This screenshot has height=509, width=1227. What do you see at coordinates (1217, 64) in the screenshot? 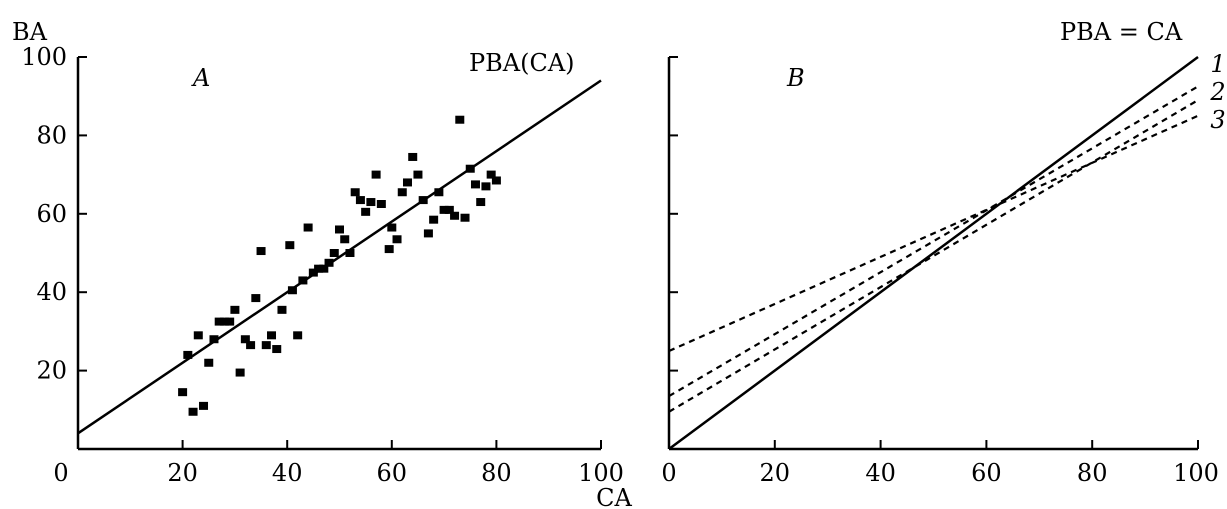
I see `series-label-1: 1` at bounding box center [1217, 64].